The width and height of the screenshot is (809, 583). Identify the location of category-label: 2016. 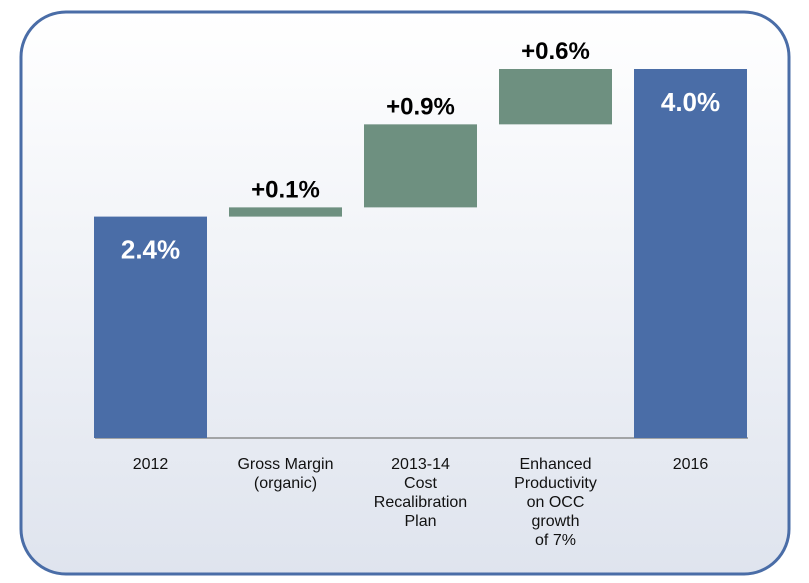
(690, 464).